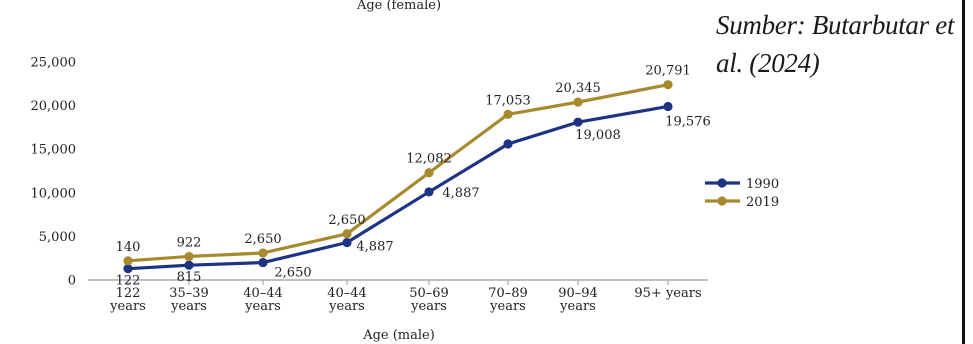  What do you see at coordinates (508, 100) in the screenshot?
I see `data-label-2019: 17,053` at bounding box center [508, 100].